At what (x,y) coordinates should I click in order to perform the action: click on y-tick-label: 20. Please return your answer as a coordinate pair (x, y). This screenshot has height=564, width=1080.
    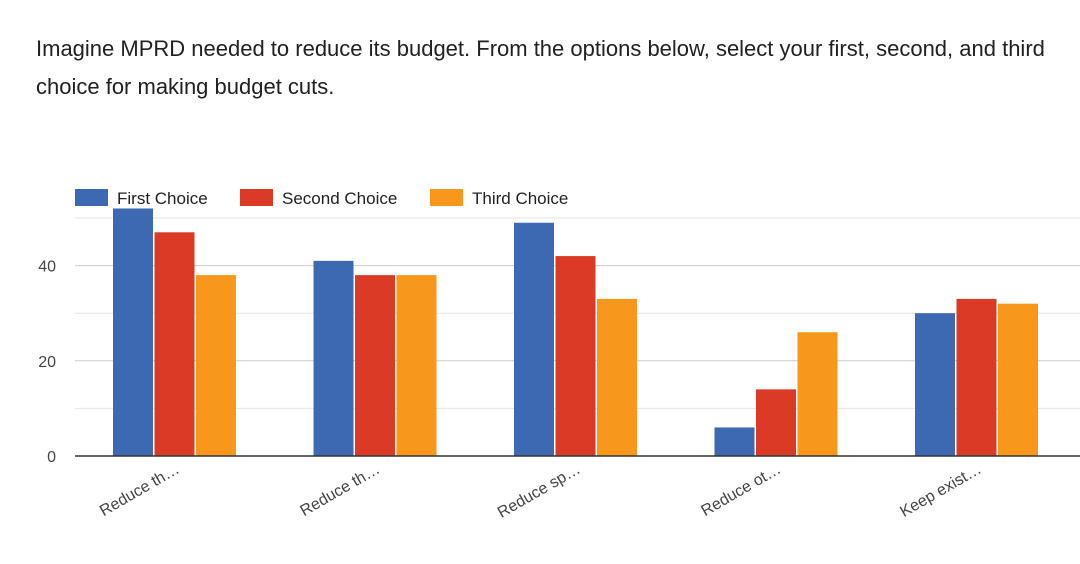
    Looking at the image, I should click on (47, 362).